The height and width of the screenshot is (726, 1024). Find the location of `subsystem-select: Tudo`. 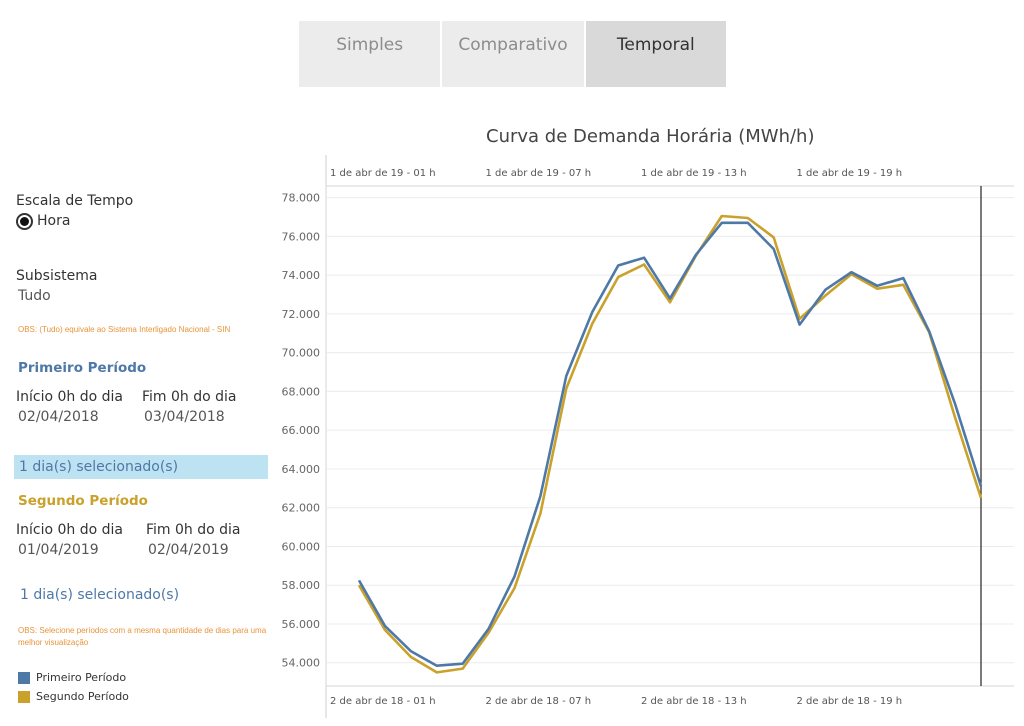

subsystem-select: Tudo is located at coordinates (34, 296).